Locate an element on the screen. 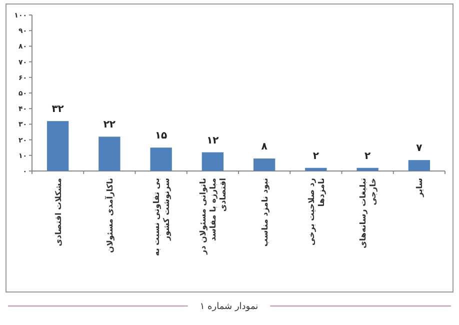 The width and height of the screenshot is (459, 325). x-tick-label: بی تفاوتی نسبت به سرنوشت کشور is located at coordinates (162, 217).